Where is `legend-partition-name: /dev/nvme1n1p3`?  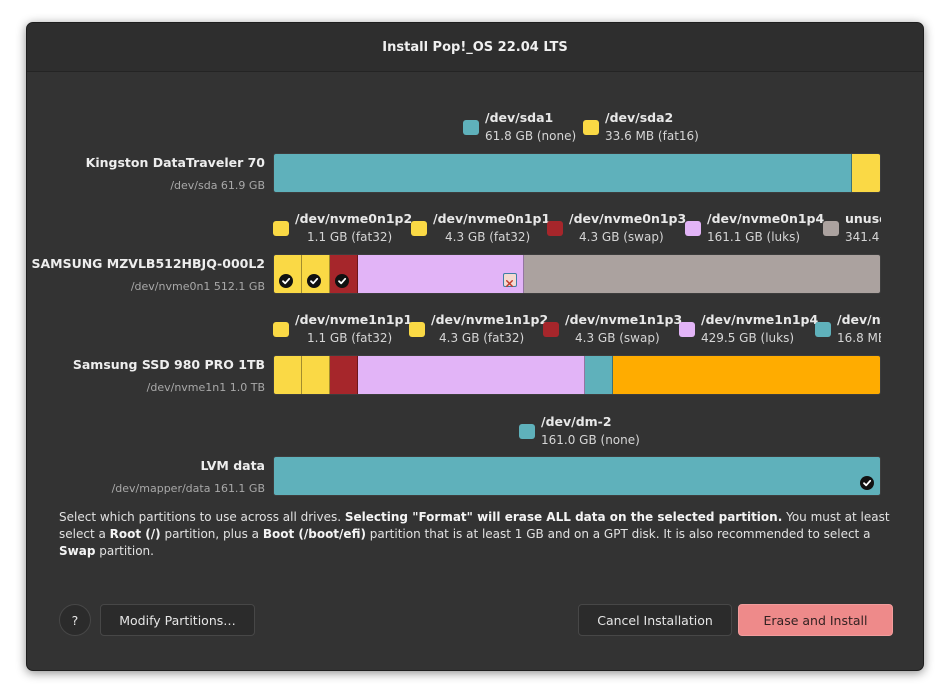 legend-partition-name: /dev/nvme1n1p3 is located at coordinates (624, 319).